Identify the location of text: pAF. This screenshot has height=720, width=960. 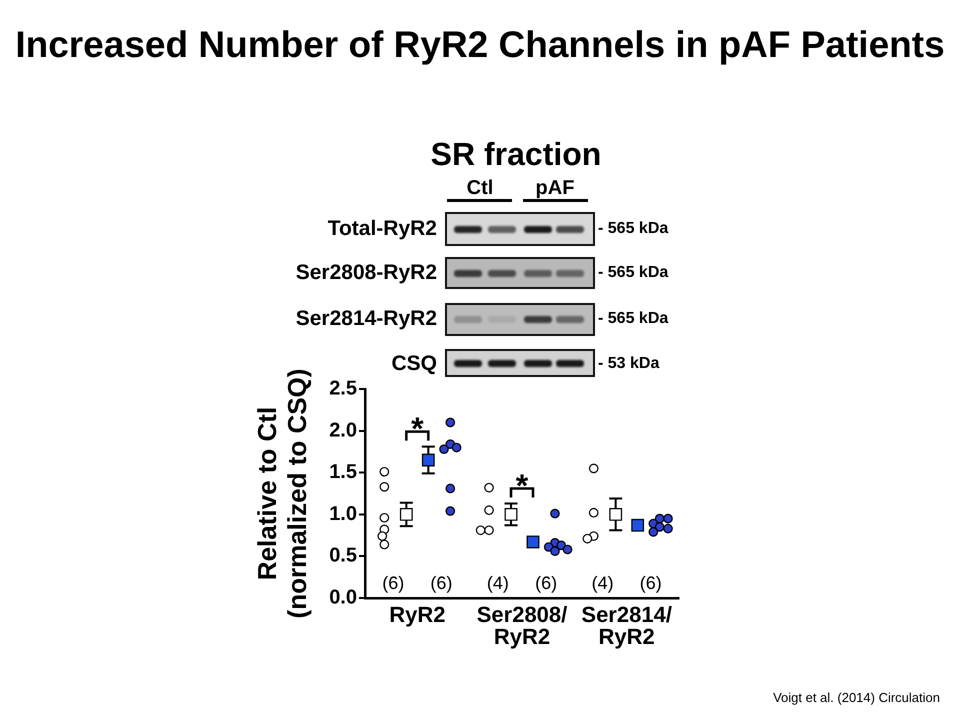
(555, 188).